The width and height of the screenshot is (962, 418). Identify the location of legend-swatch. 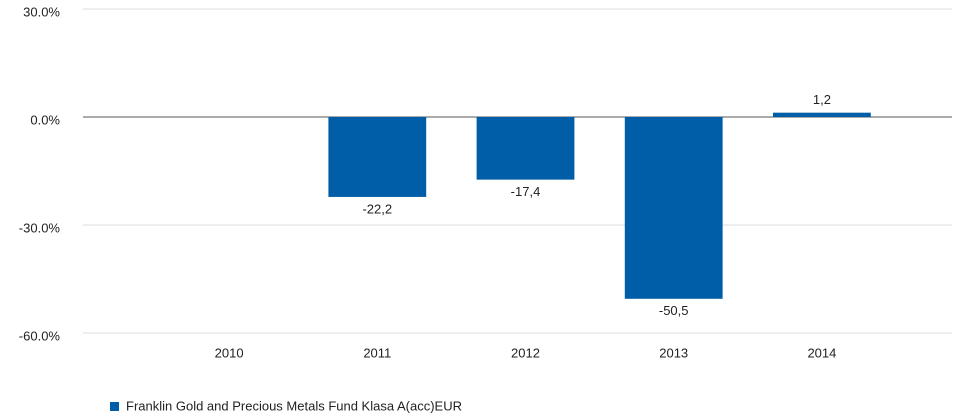
(114, 406).